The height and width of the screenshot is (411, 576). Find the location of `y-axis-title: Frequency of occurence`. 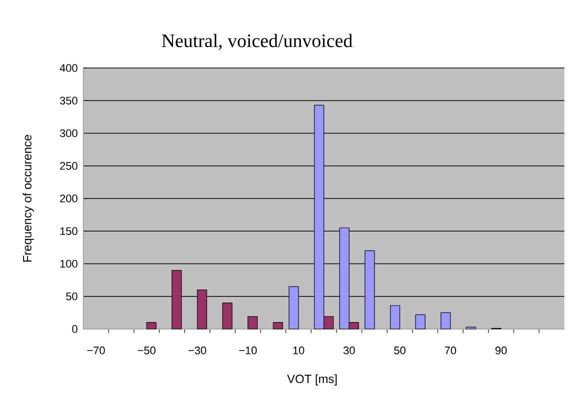

y-axis-title: Frequency of occurence is located at coordinates (28, 198).